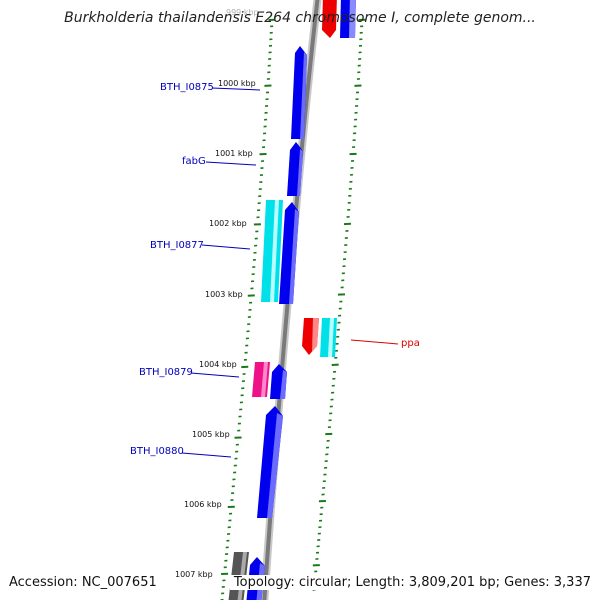  What do you see at coordinates (352, 19) in the screenshot?
I see `gene-top-blue-highlight` at bounding box center [352, 19].